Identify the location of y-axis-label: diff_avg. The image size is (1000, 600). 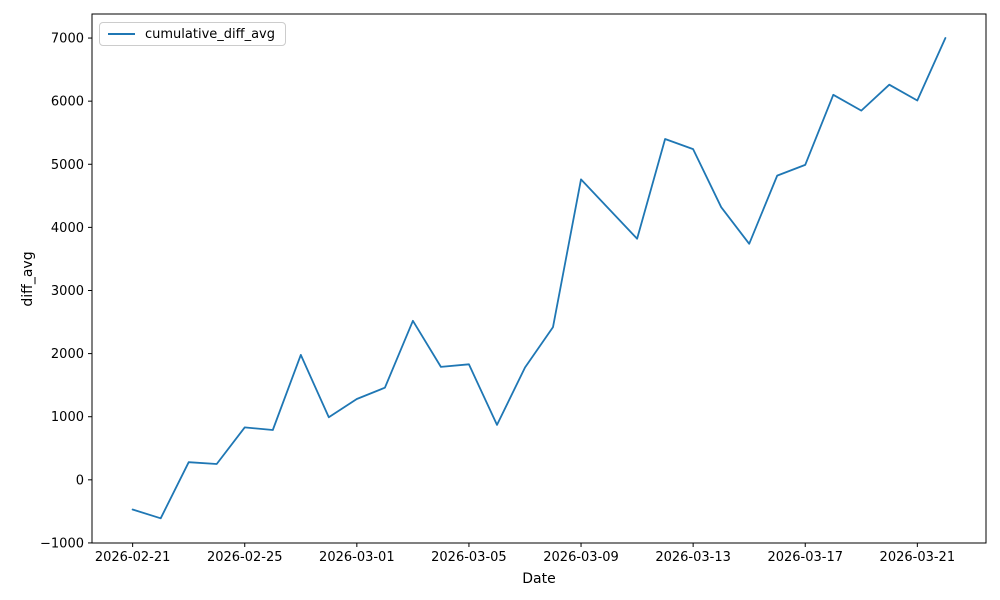
(28, 279).